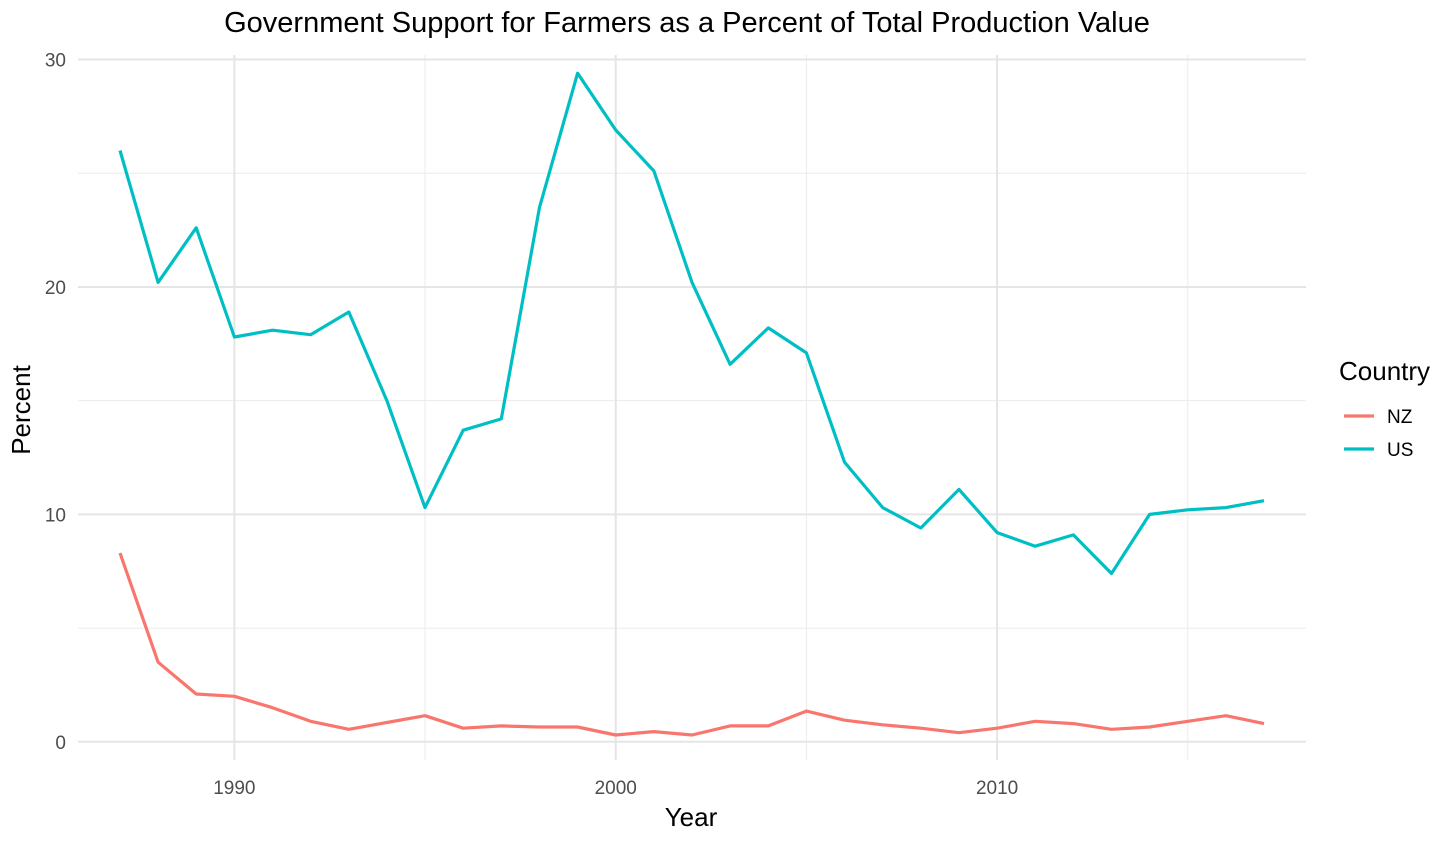 The height and width of the screenshot is (843, 1456). I want to click on legend: Country NZ US, so click(1384, 408).